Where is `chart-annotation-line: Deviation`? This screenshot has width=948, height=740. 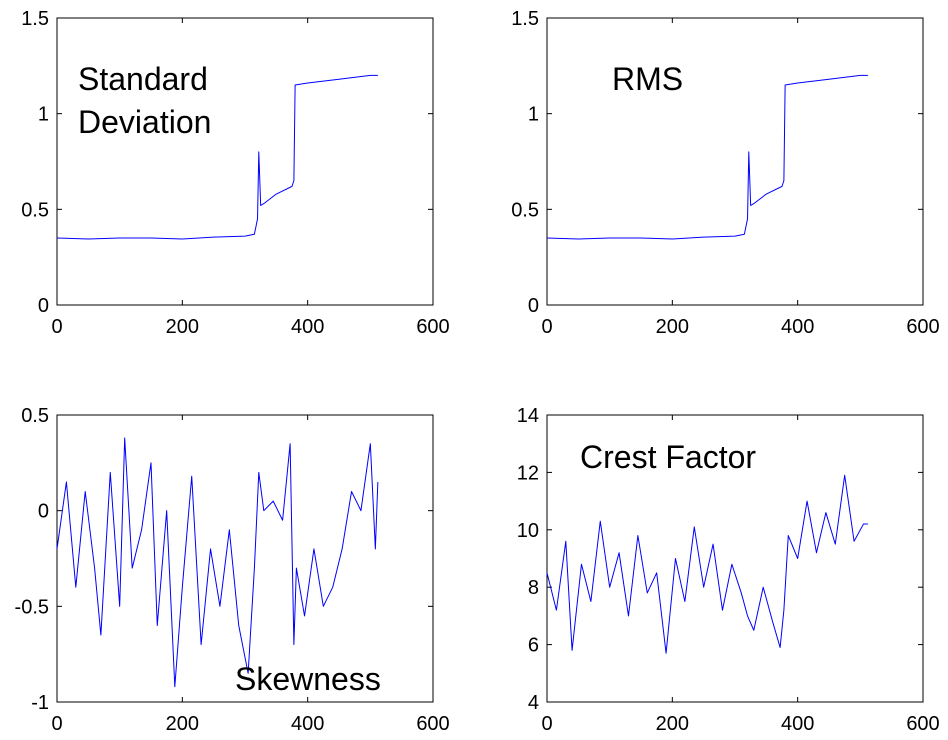
chart-annotation-line: Deviation is located at coordinates (144, 122).